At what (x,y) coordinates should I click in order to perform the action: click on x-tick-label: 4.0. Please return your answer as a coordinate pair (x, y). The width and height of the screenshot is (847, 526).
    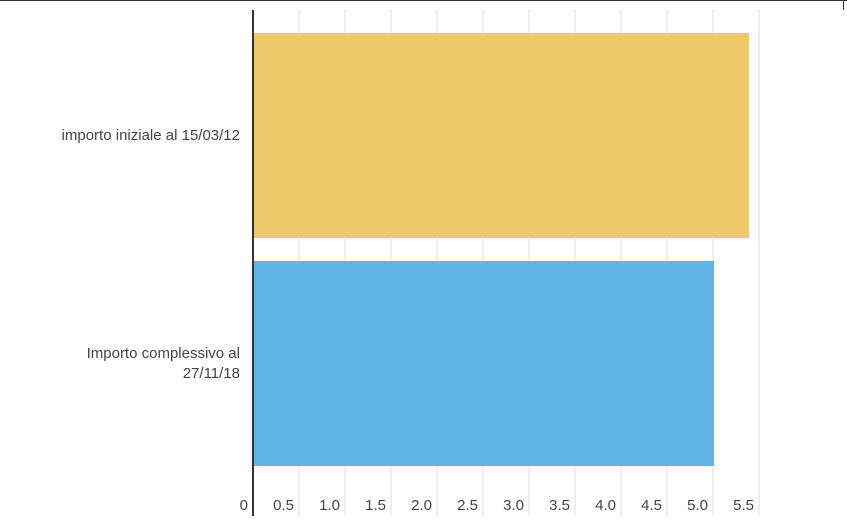
    Looking at the image, I should click on (605, 505).